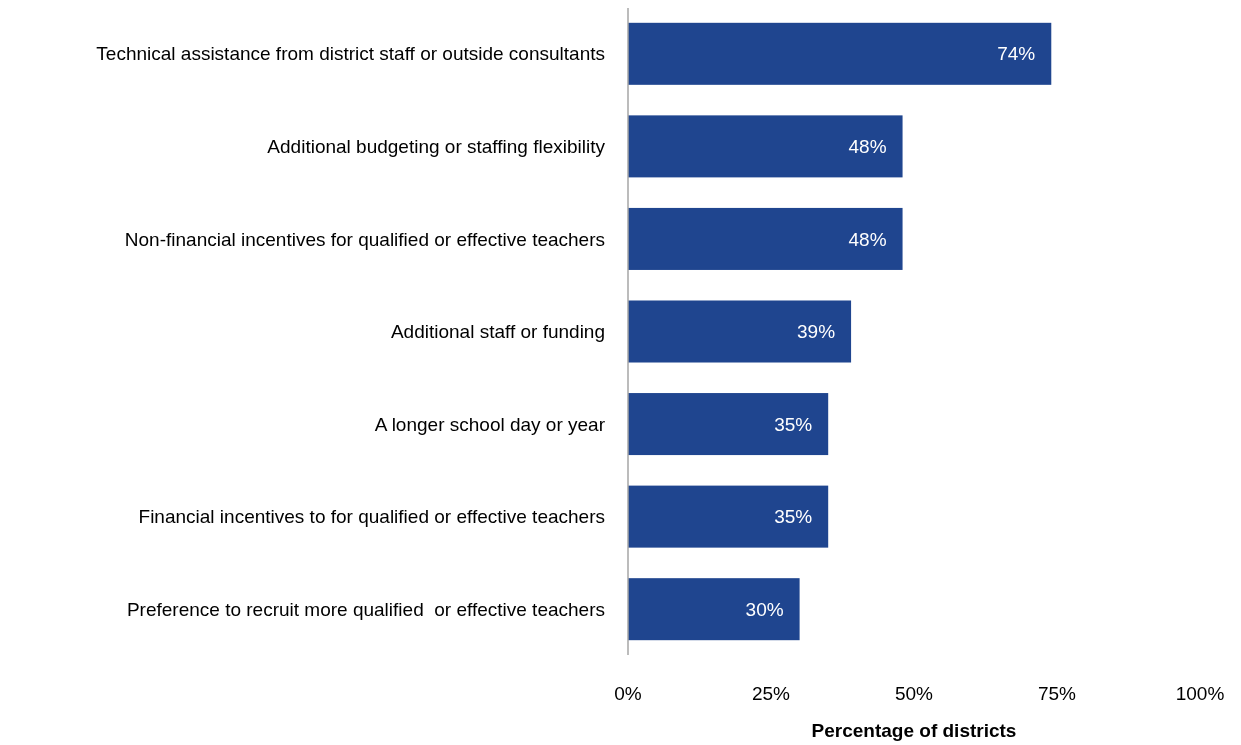  Describe the element at coordinates (914, 693) in the screenshot. I see `x-tick-label: 50%` at that location.